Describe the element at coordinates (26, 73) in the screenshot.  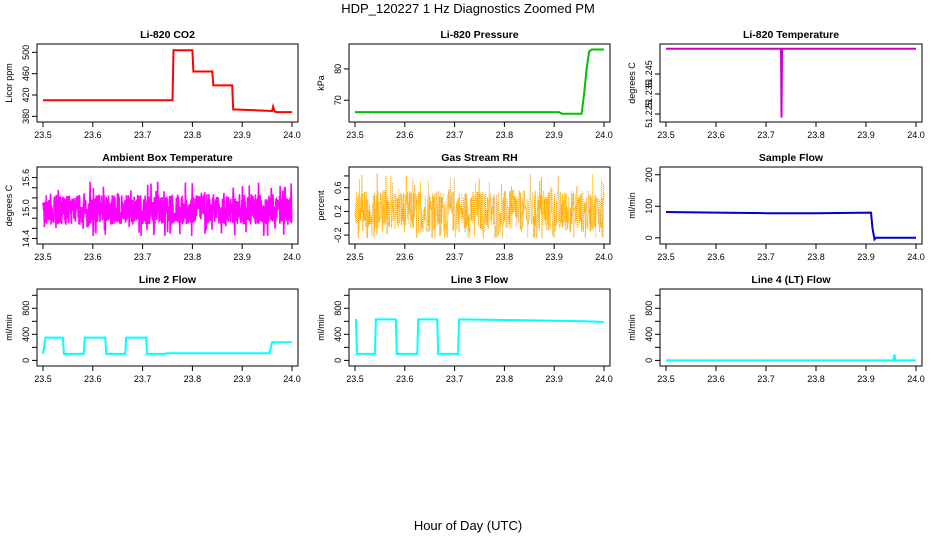
I see `y-tick-label: 460` at that location.